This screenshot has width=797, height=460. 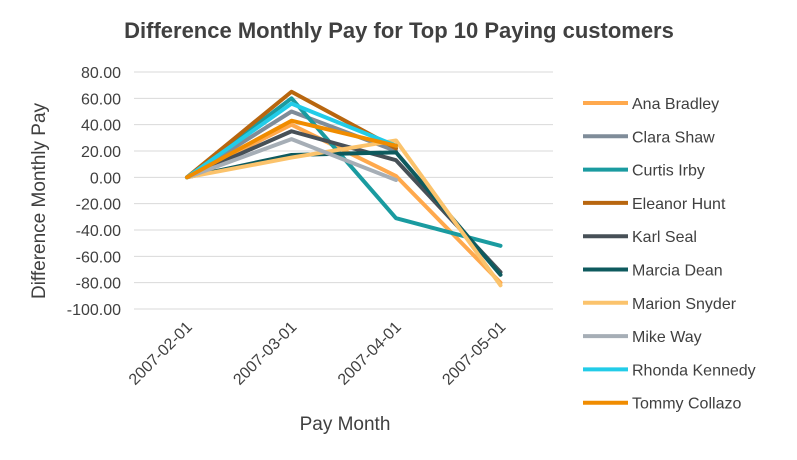 I want to click on y-tick-label: 60.00, so click(x=101, y=99).